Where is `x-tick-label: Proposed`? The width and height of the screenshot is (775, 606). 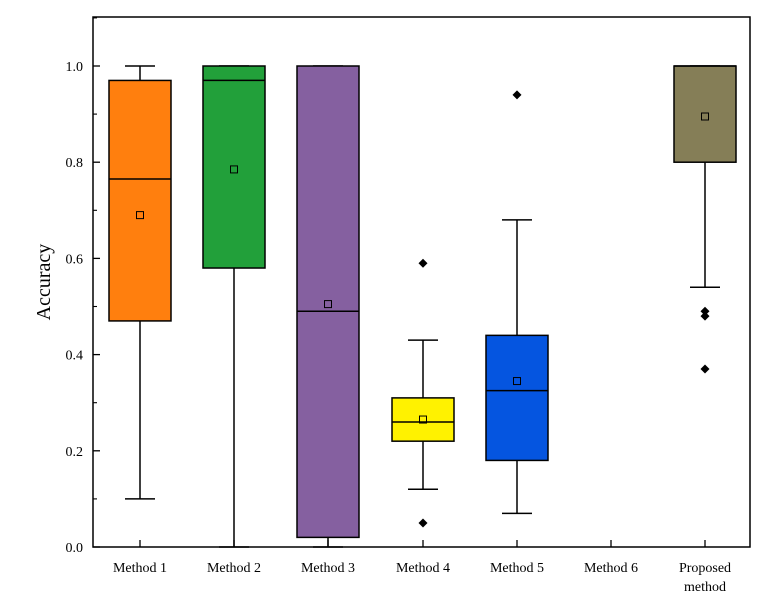 x-tick-label: Proposed is located at coordinates (705, 568).